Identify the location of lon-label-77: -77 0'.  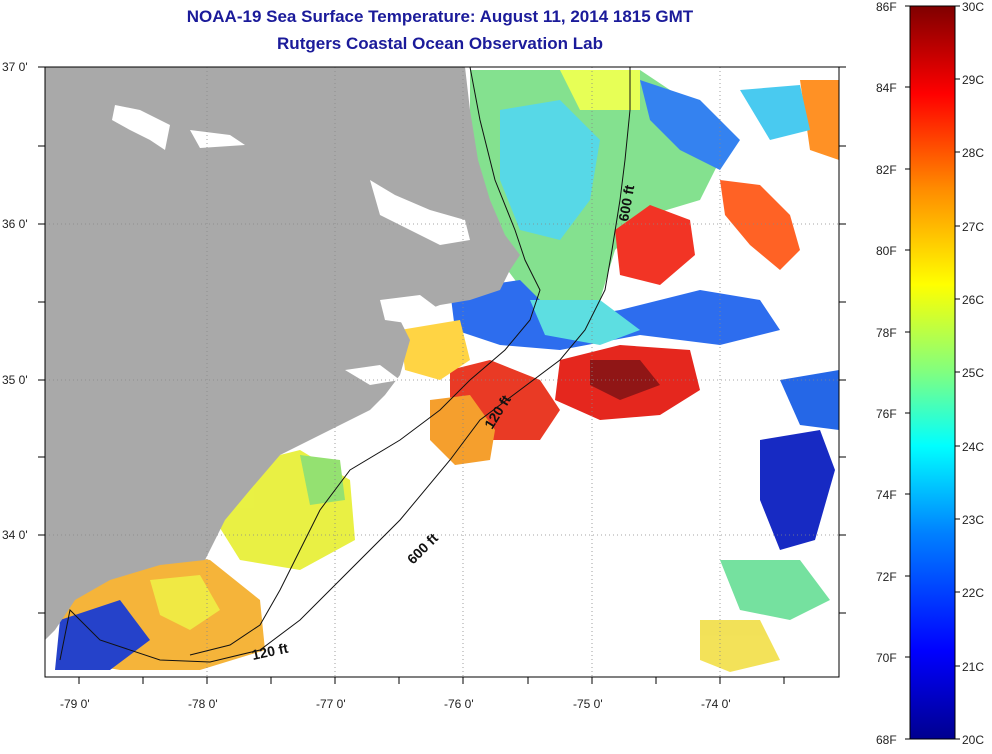
(331, 704).